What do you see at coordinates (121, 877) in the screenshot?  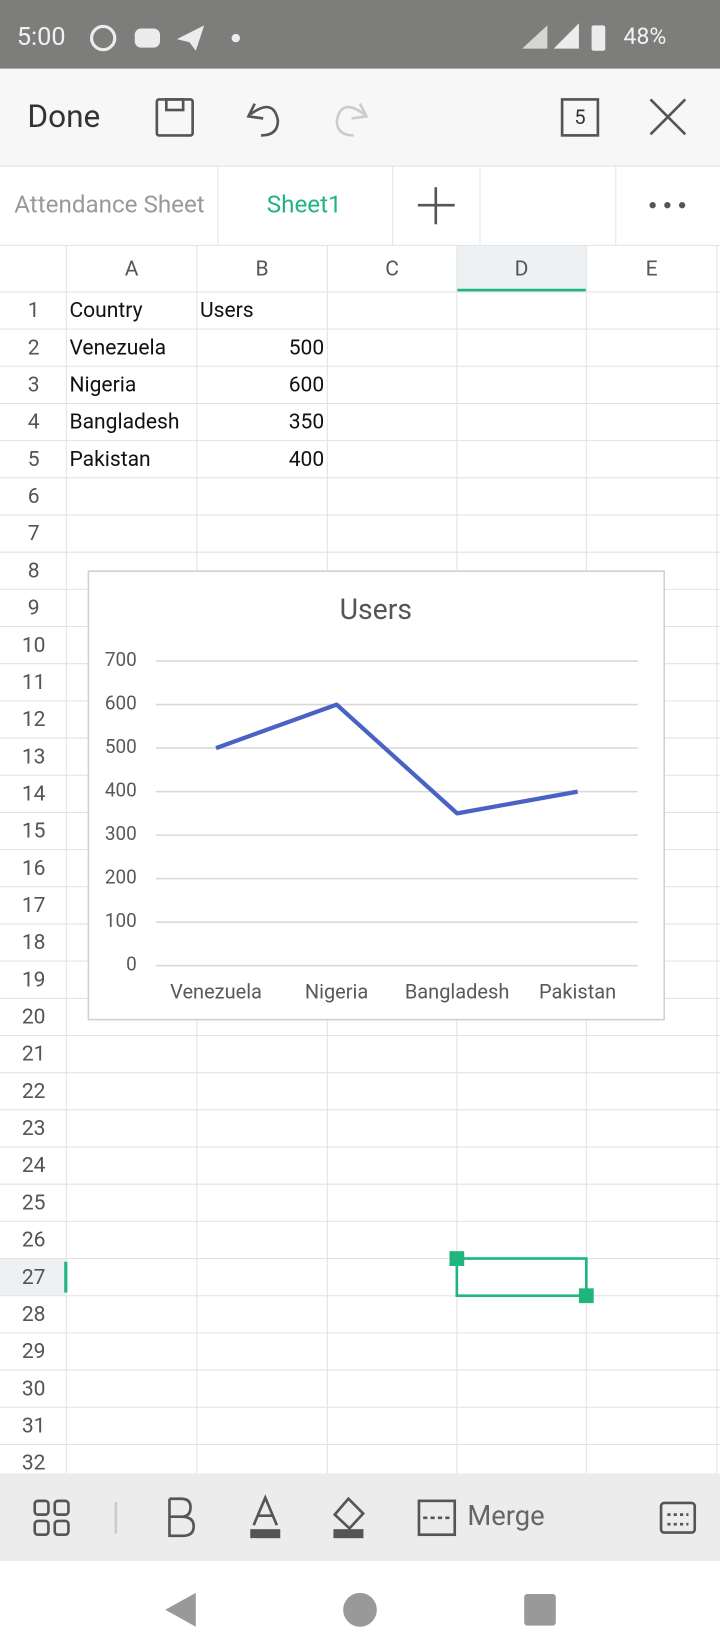 I see `y-tick-label: 200` at bounding box center [121, 877].